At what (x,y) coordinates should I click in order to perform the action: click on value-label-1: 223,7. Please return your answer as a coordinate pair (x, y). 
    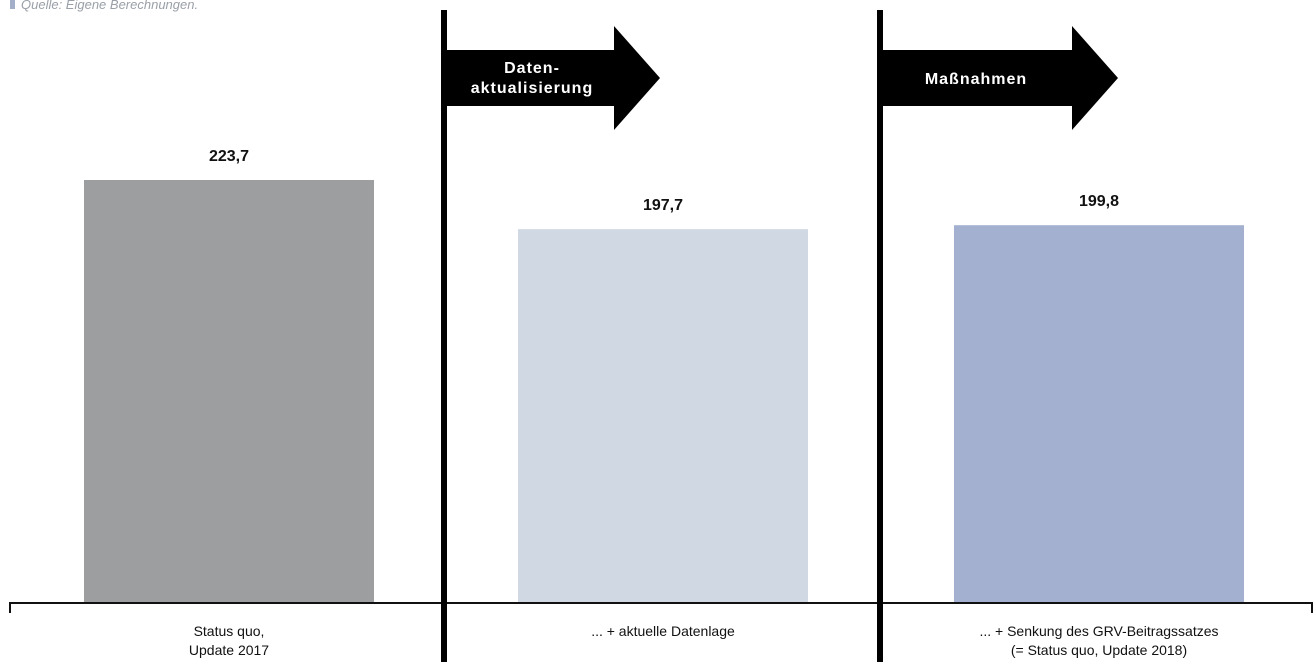
    Looking at the image, I should click on (229, 156).